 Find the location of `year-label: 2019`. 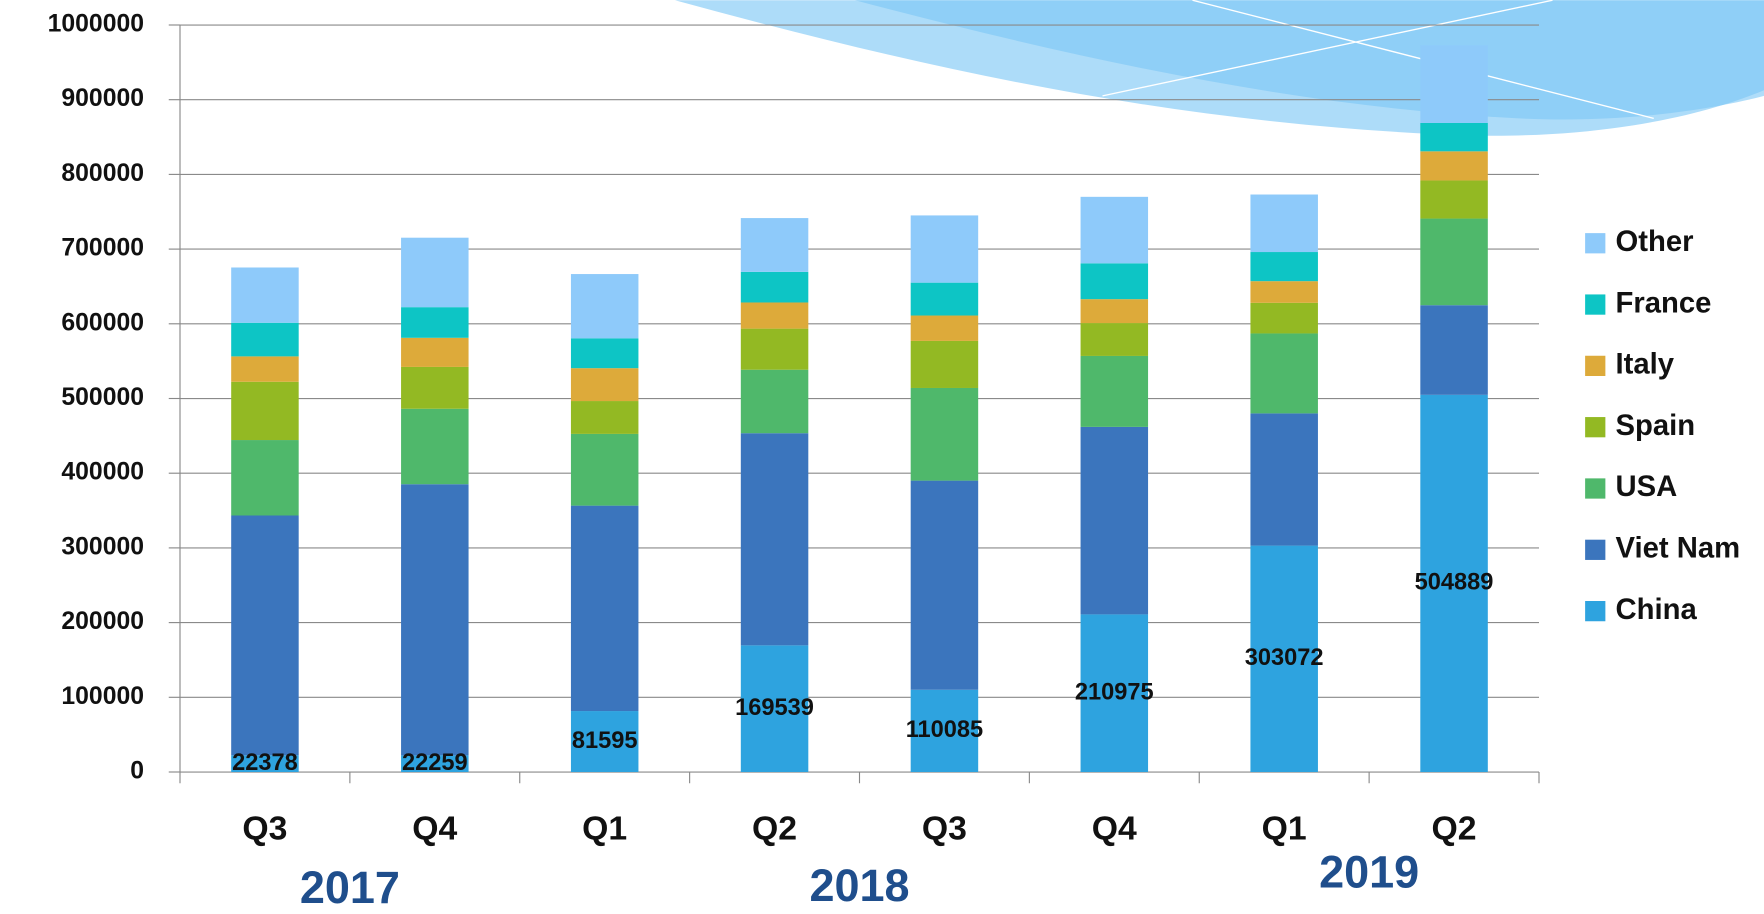

year-label: 2019 is located at coordinates (1369, 871).